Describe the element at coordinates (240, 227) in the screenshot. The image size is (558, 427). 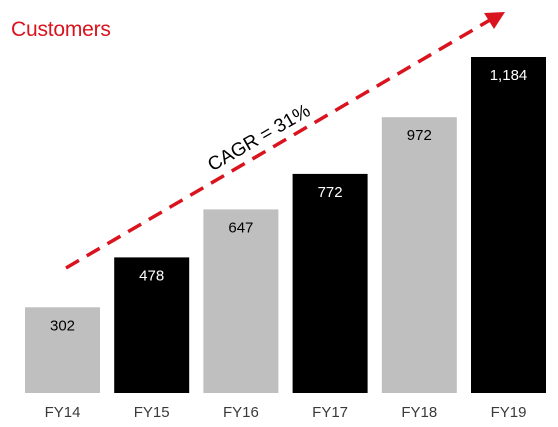
I see `value-label-fy16: 647` at that location.